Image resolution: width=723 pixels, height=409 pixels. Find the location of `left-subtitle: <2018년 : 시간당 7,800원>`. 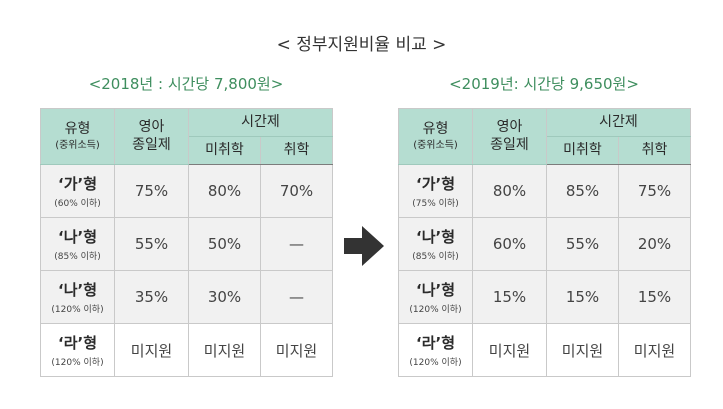

left-subtitle: <2018년 : 시간당 7,800원> is located at coordinates (186, 84).